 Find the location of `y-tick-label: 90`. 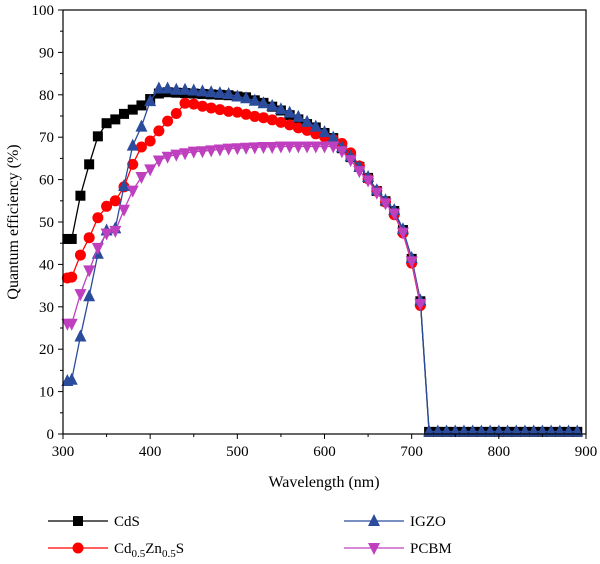

y-tick-label: 90 is located at coordinates (46, 53).